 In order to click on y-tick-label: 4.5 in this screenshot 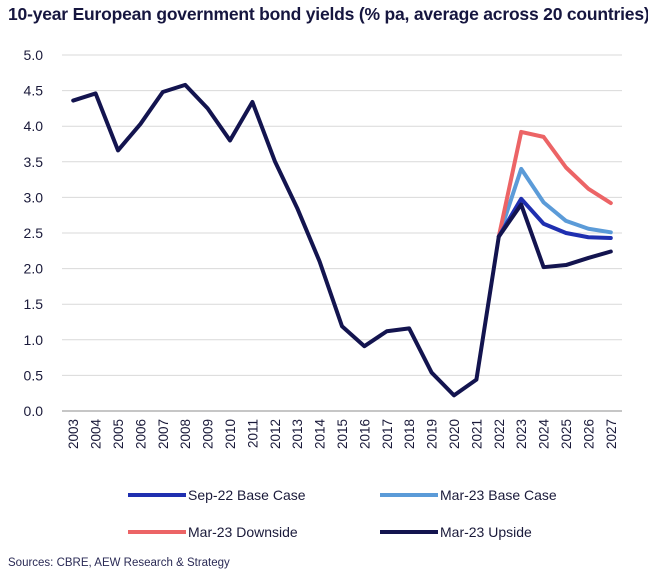, I will do `click(34, 91)`.